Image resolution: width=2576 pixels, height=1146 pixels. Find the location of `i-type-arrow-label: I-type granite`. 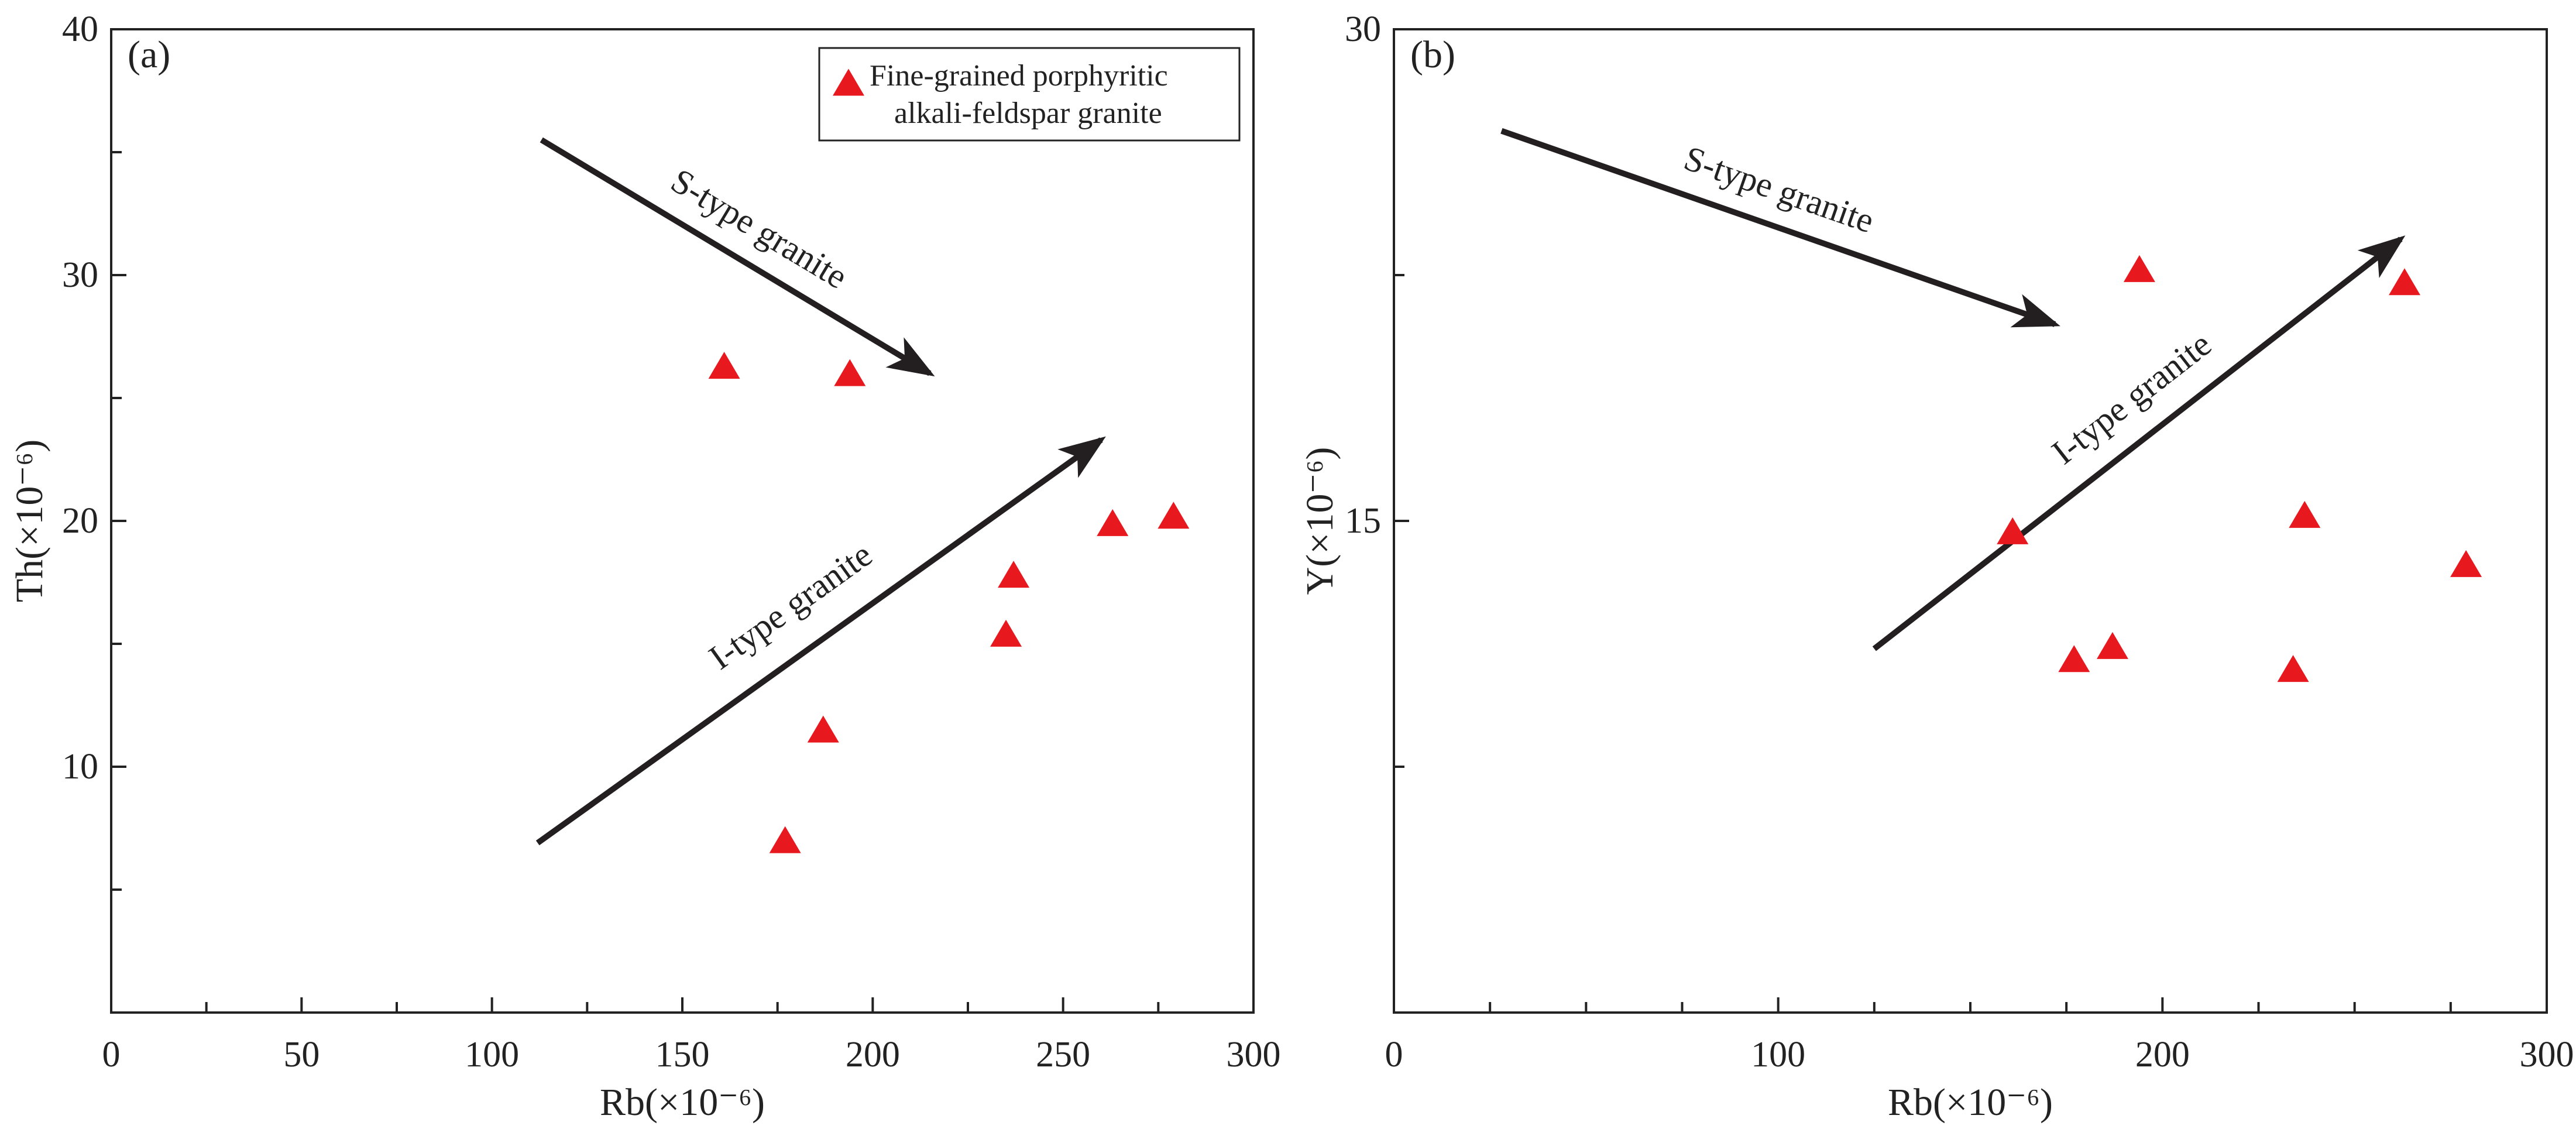

i-type-arrow-label: I-type granite is located at coordinates (790, 606).